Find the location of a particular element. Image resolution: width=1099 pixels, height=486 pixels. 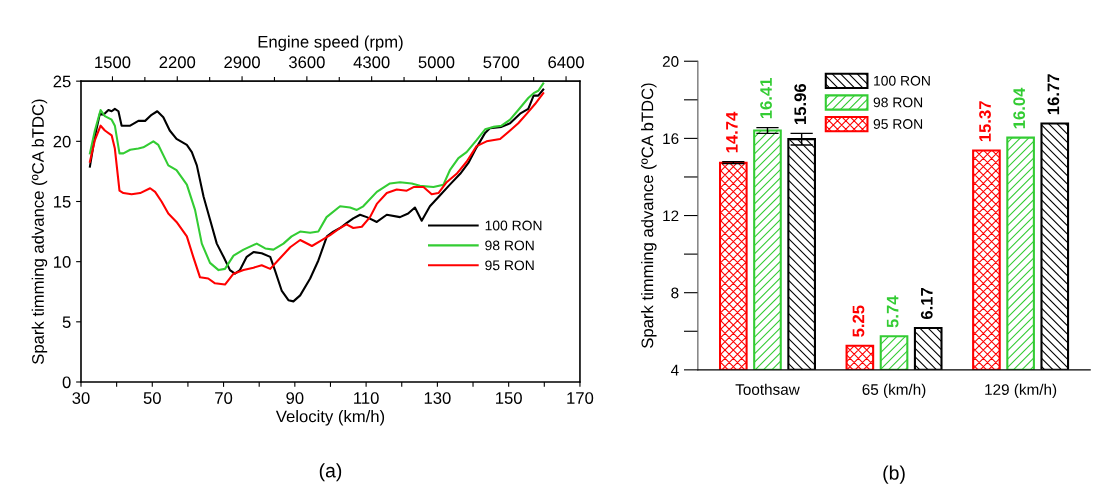

y-tick-label: 16 is located at coordinates (671, 139).